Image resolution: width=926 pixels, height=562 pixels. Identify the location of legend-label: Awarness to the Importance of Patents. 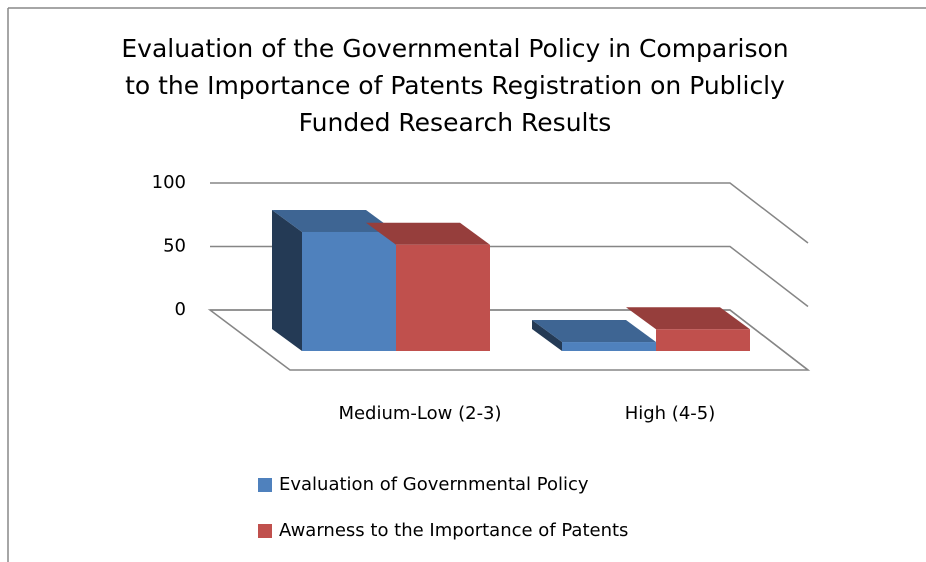
(453, 530).